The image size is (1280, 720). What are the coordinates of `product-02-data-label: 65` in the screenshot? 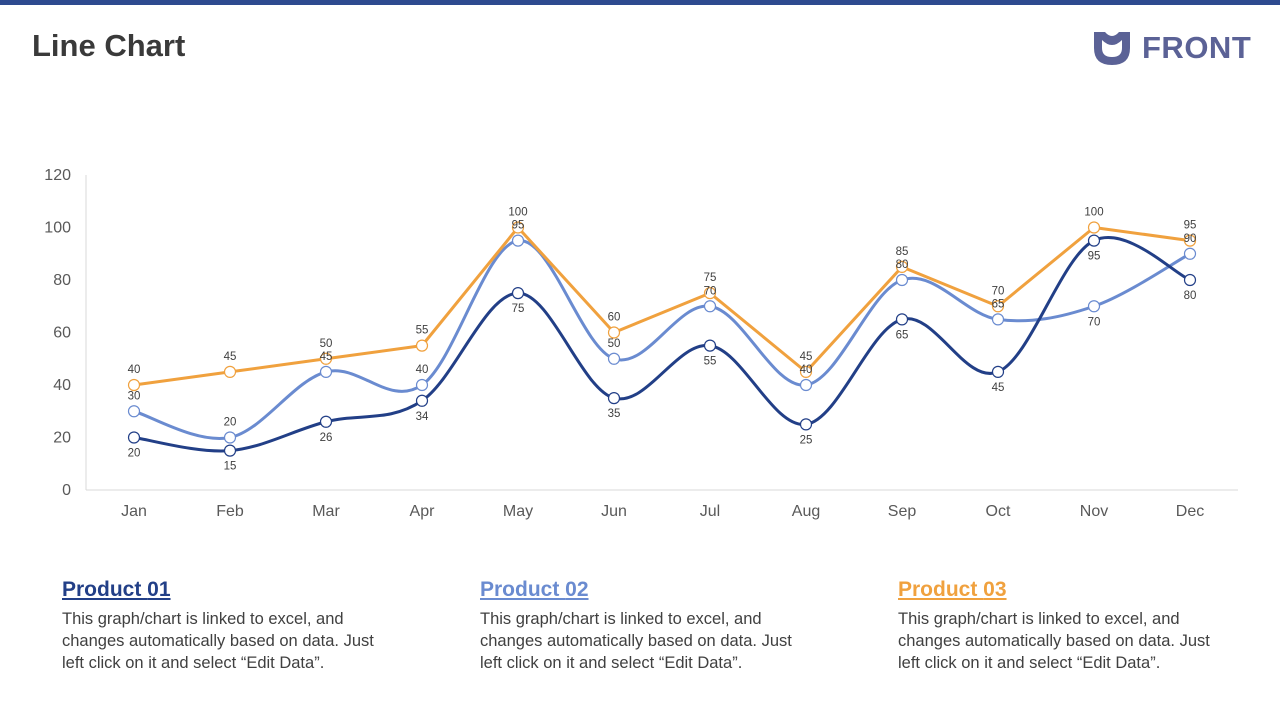 It's located at (998, 304).